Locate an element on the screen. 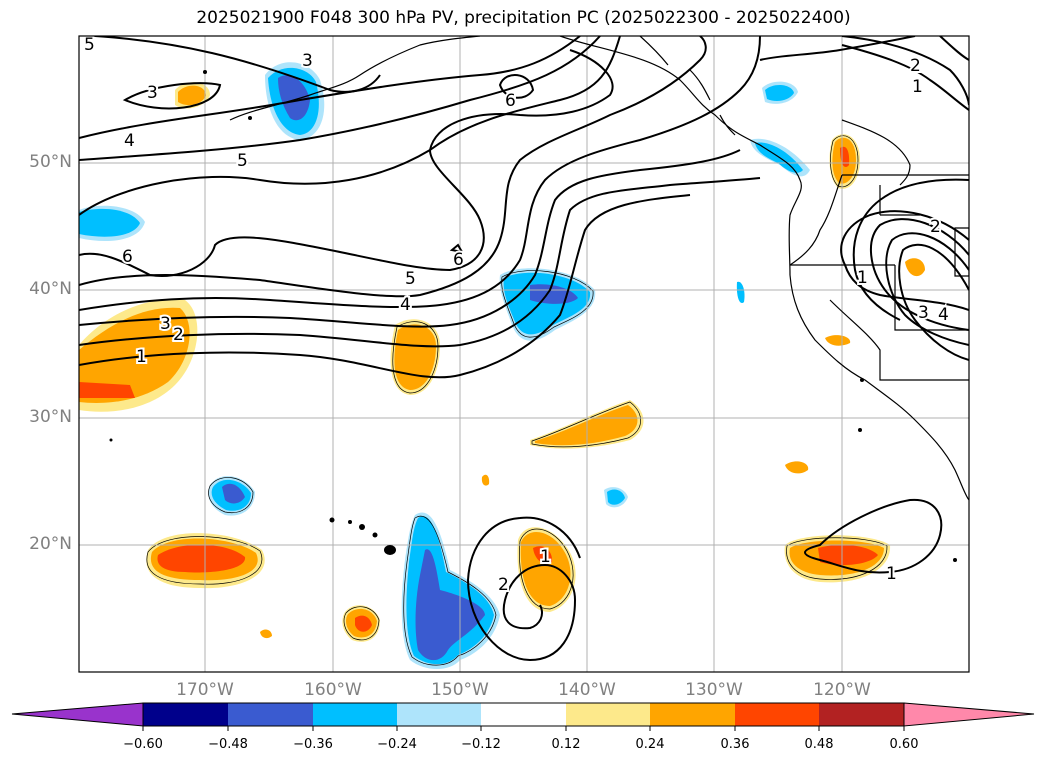 The image size is (1047, 765). lat-label: 40°N is located at coordinates (50, 289).